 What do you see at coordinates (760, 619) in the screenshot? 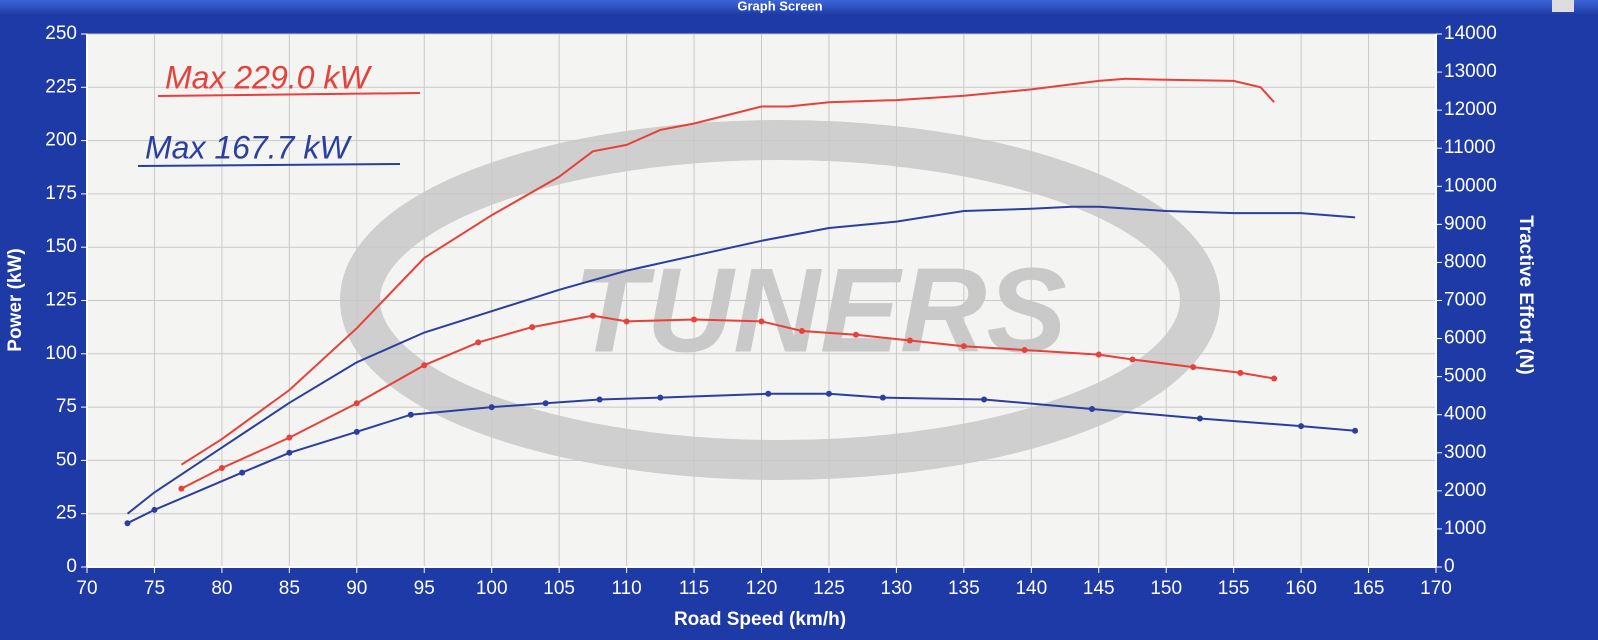
I see `x-axis-title: Road Speed (km/h)` at bounding box center [760, 619].